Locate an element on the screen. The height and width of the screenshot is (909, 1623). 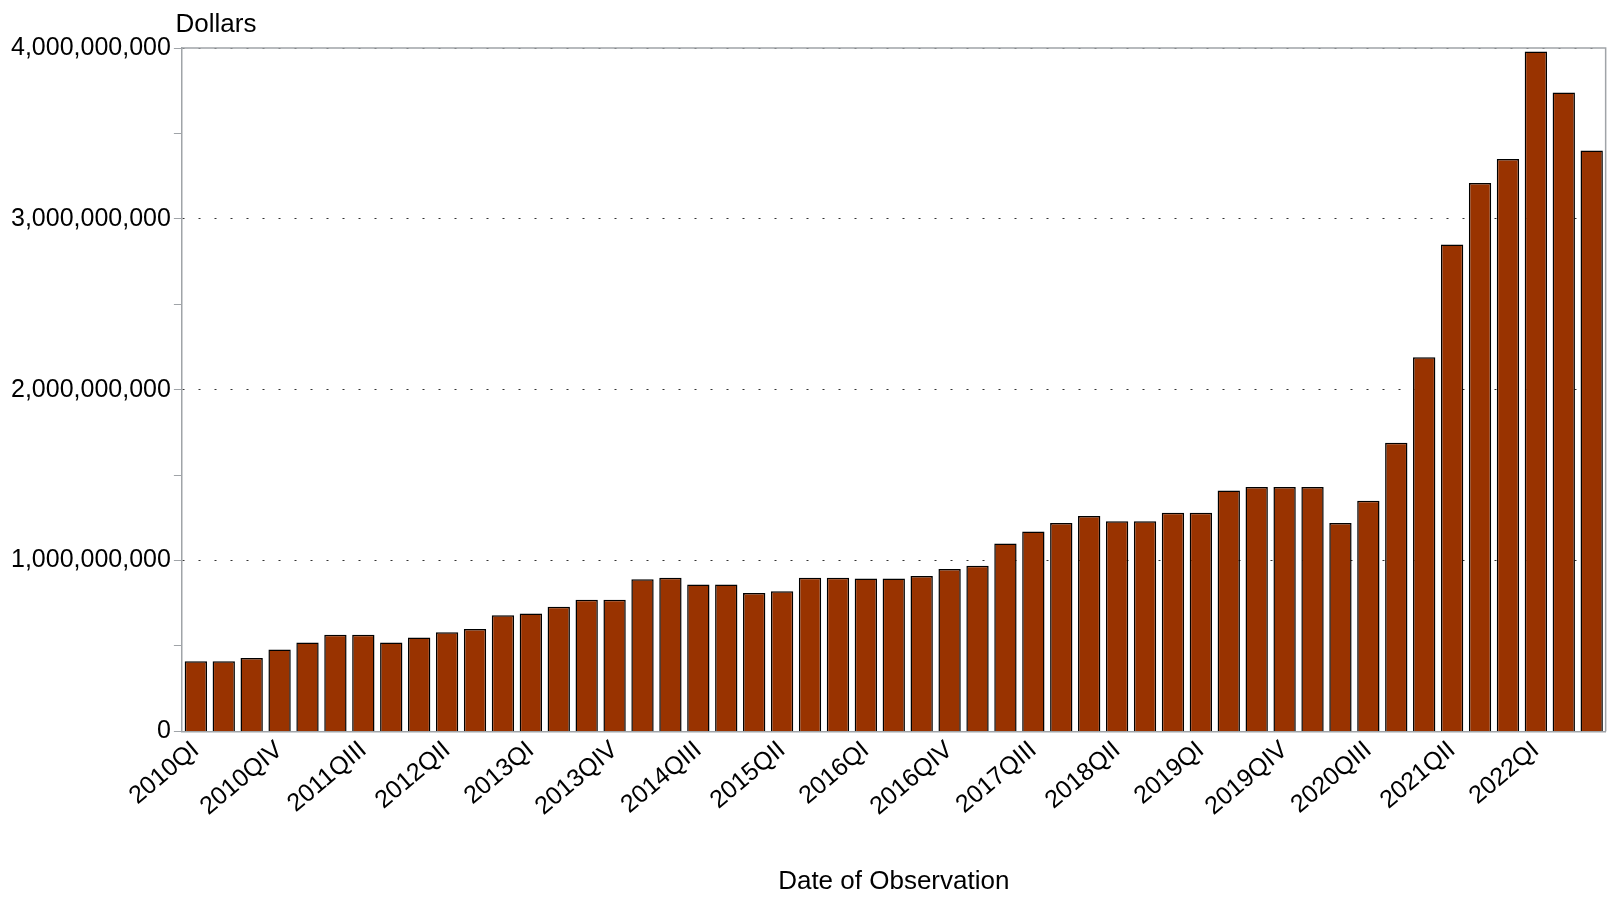
y-tick-label: 1,000,000,000 is located at coordinates (90, 558).